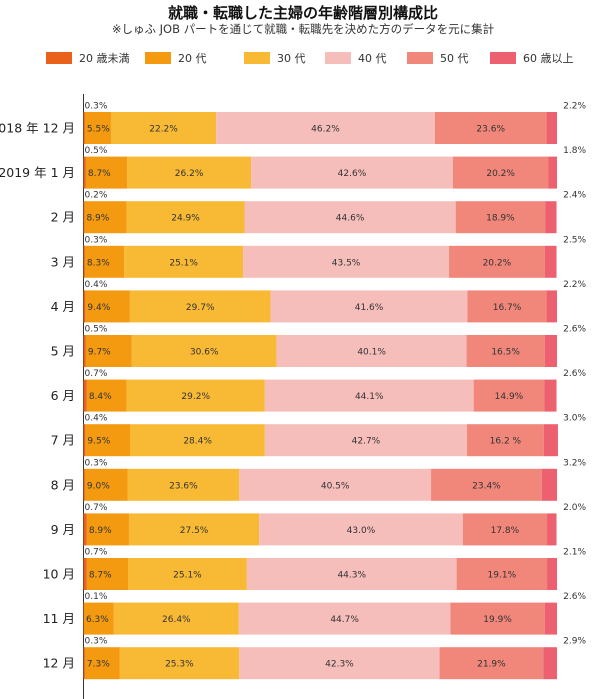 Image resolution: width=606 pixels, height=699 pixels. Describe the element at coordinates (366, 442) in the screenshot. I see `data-label: 42.7%` at that location.